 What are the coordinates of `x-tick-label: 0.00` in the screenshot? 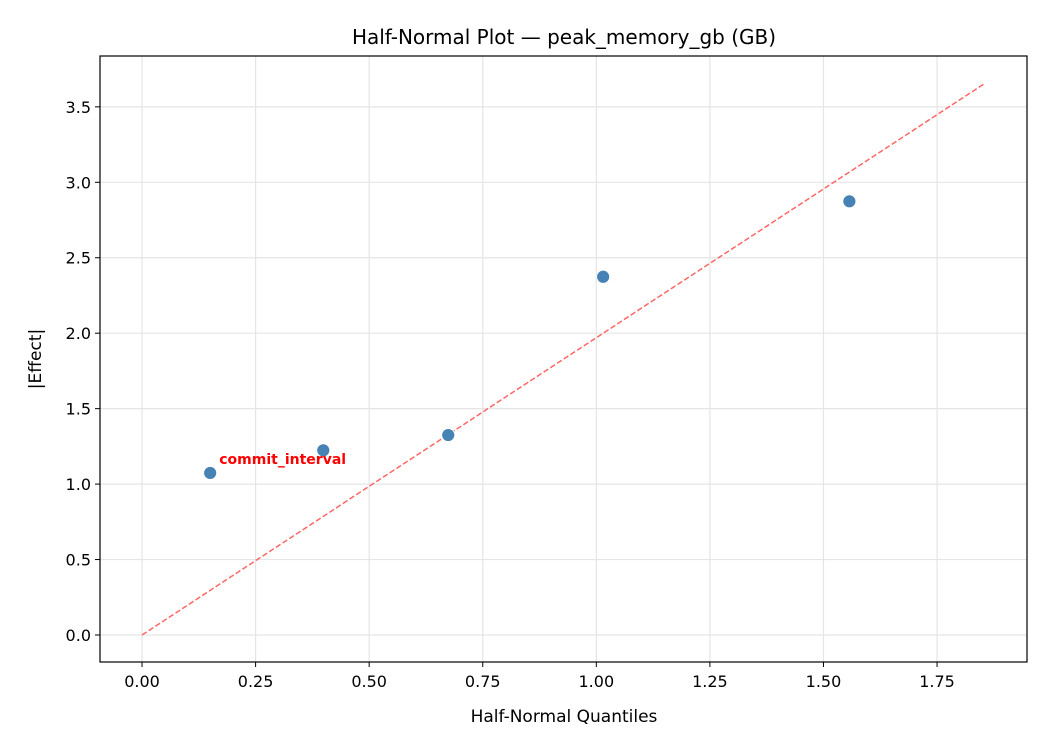 It's located at (142, 681).